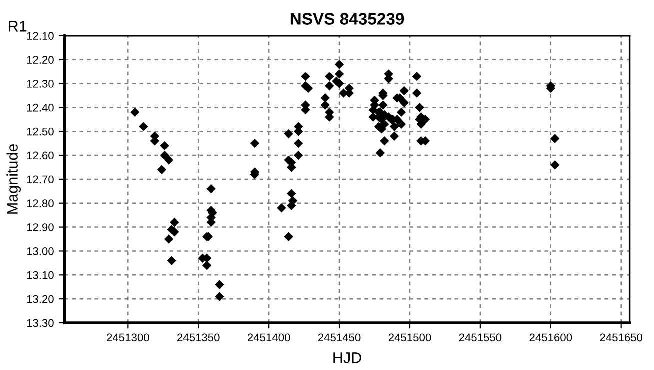 This screenshot has width=654, height=370. Describe the element at coordinates (347, 19) in the screenshot. I see `chart-title: NSVS 8435239` at that location.